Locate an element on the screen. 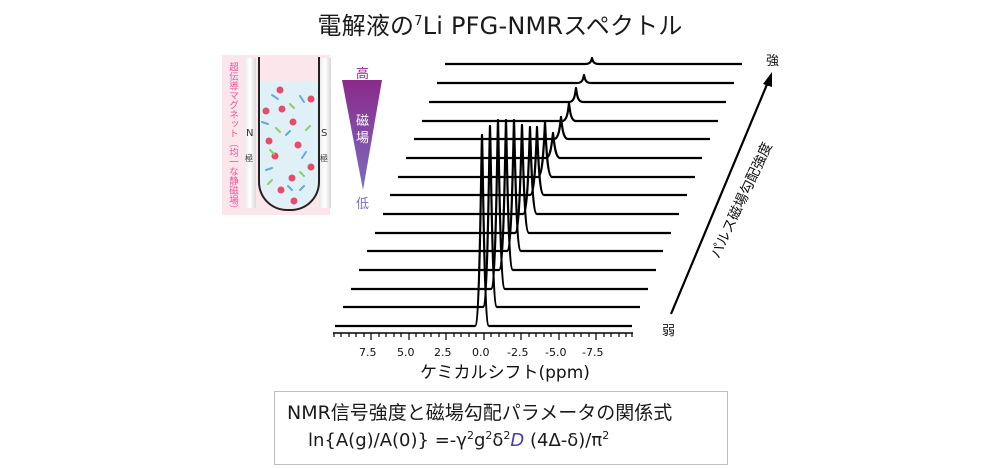 This screenshot has height=468, width=1000. gradient-arrow is located at coordinates (720, 193).